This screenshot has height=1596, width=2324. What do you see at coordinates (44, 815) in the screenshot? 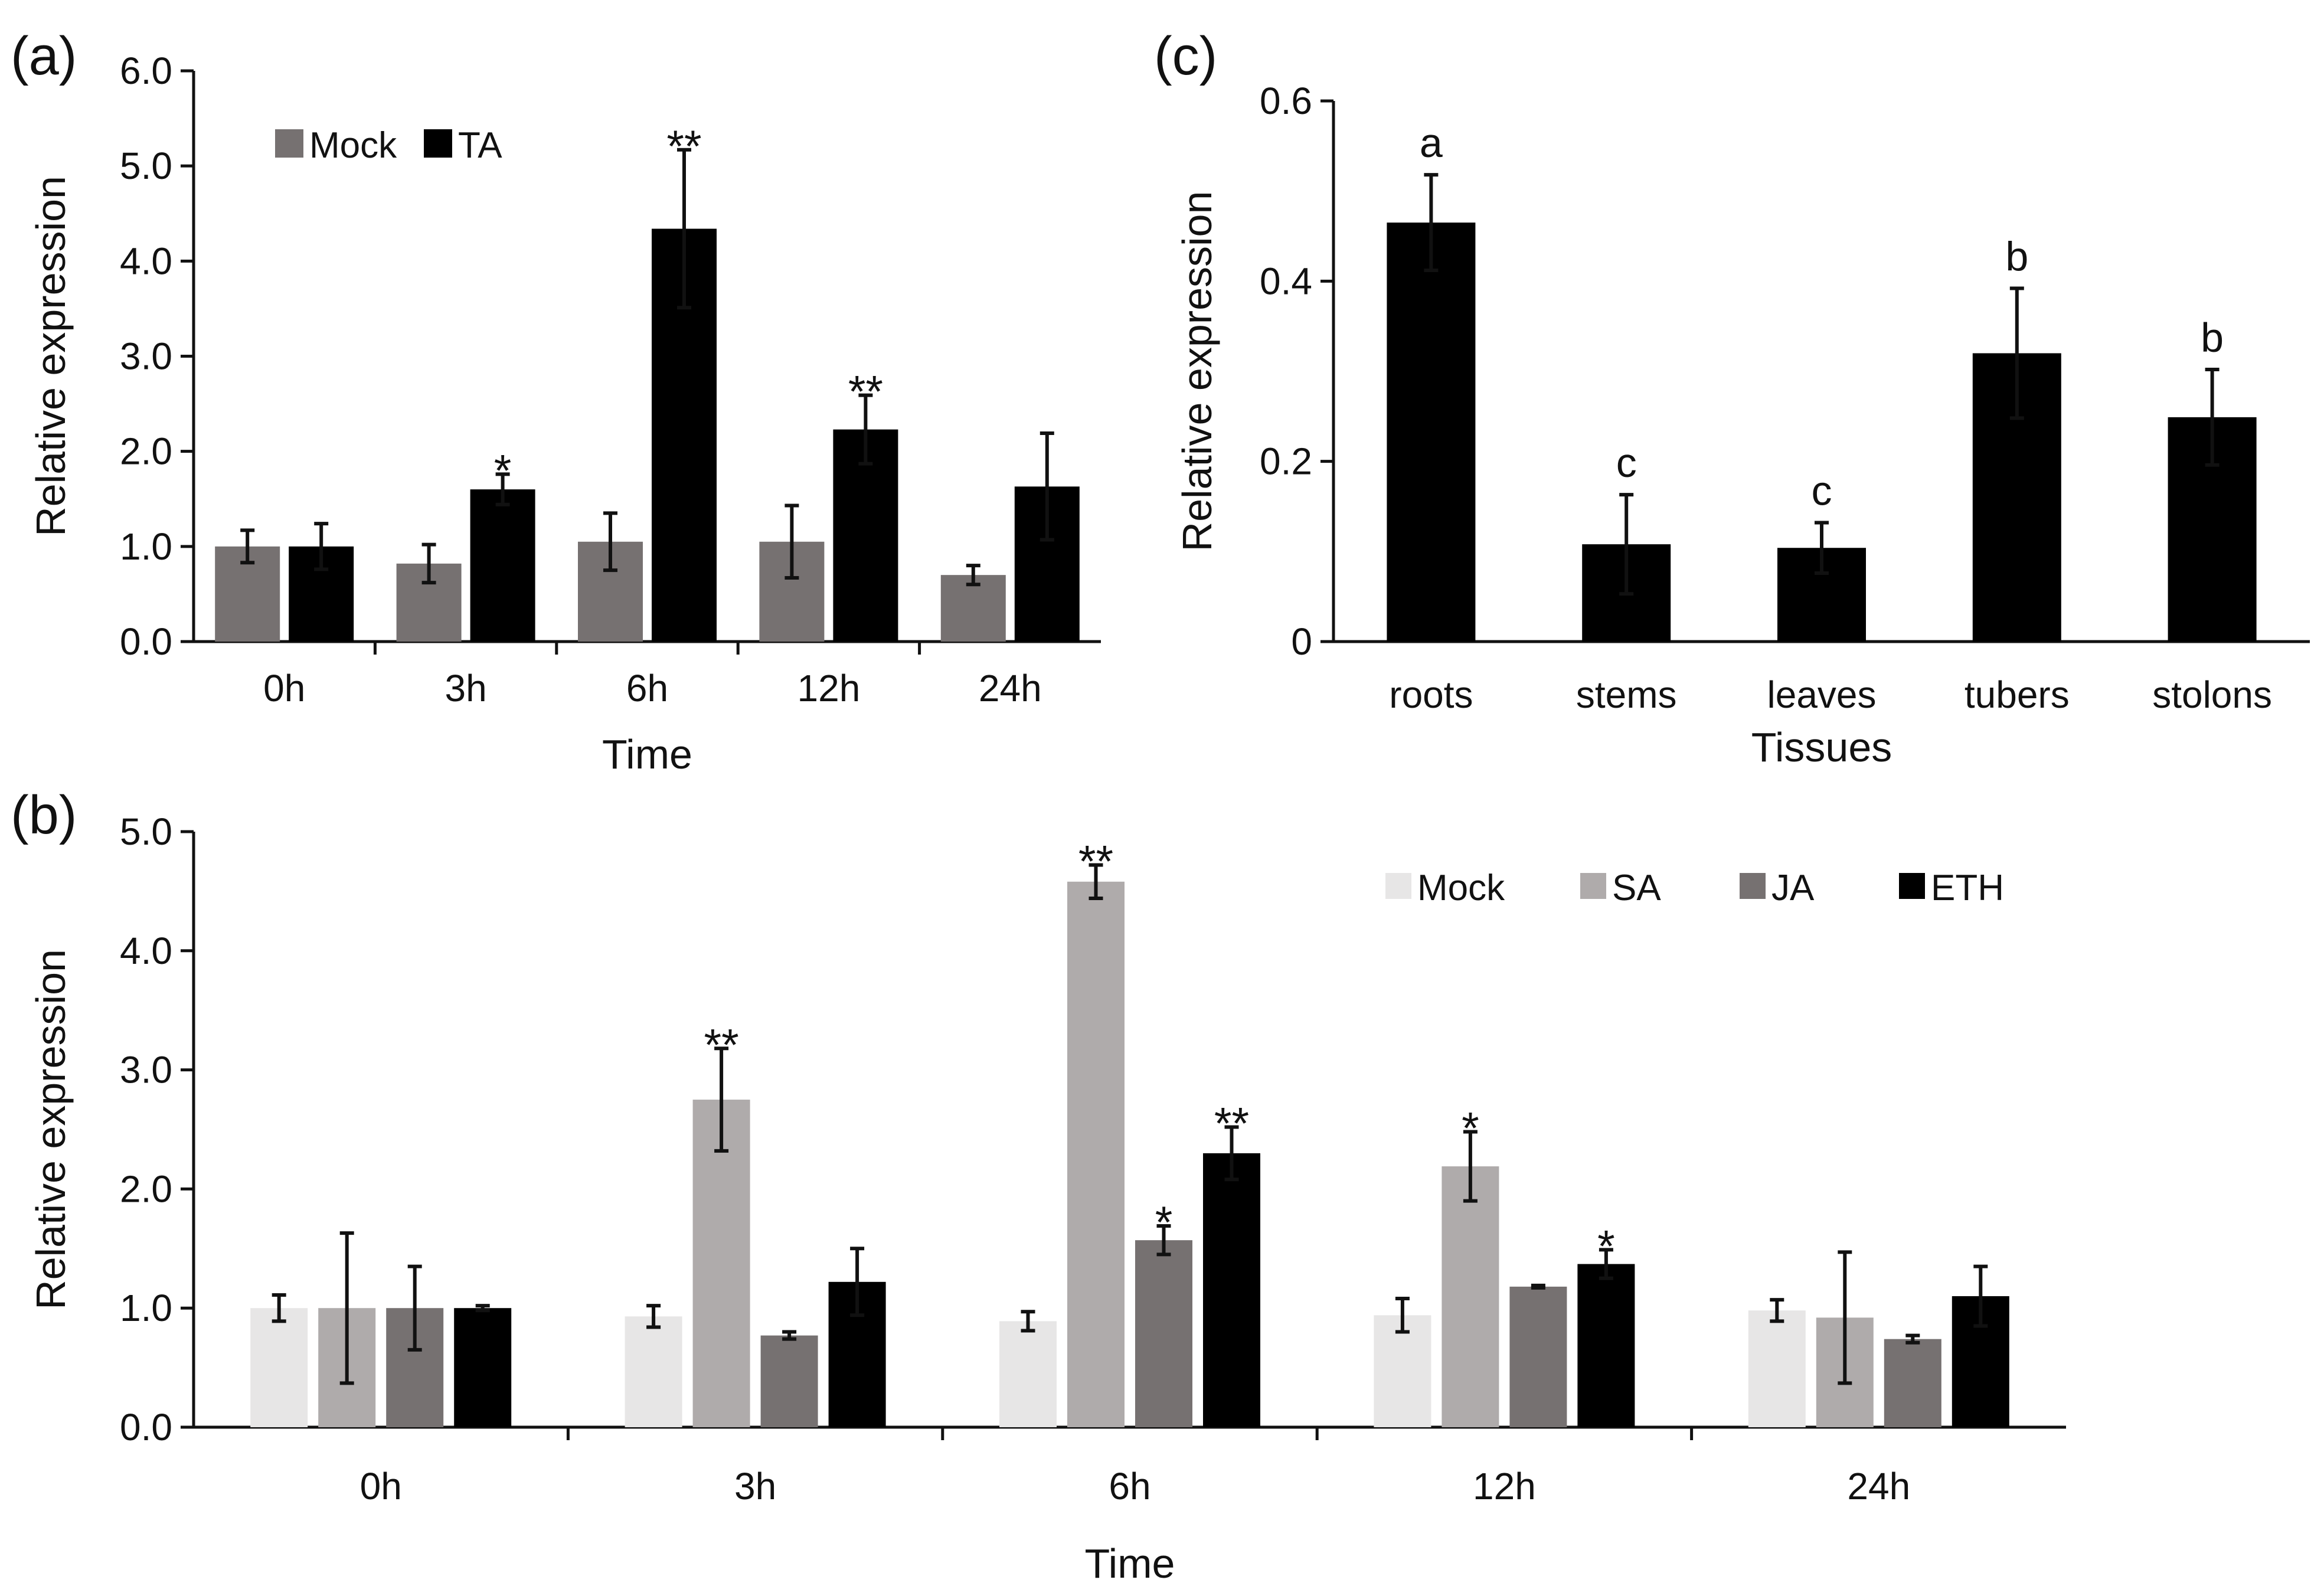
I see `panel-label: (b)` at bounding box center [44, 815].